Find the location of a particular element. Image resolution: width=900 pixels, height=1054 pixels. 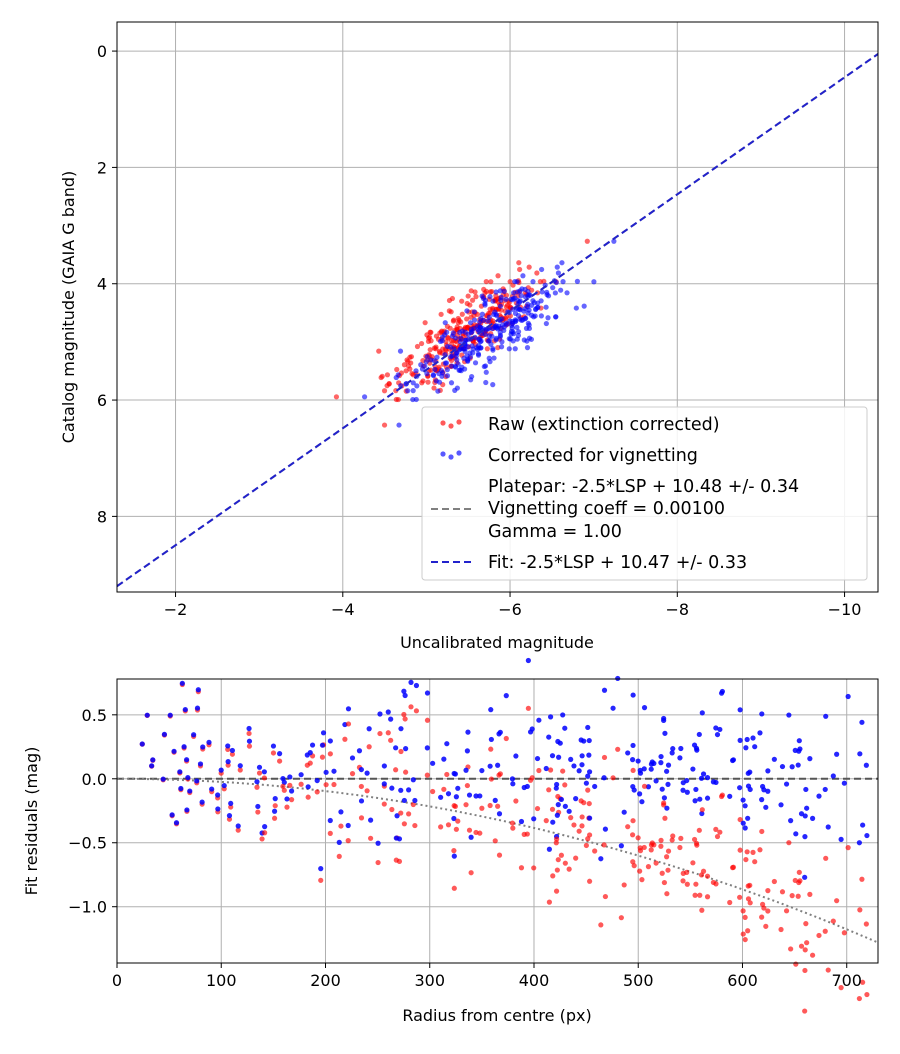

bottom-reference-lines is located at coordinates (498, 860).